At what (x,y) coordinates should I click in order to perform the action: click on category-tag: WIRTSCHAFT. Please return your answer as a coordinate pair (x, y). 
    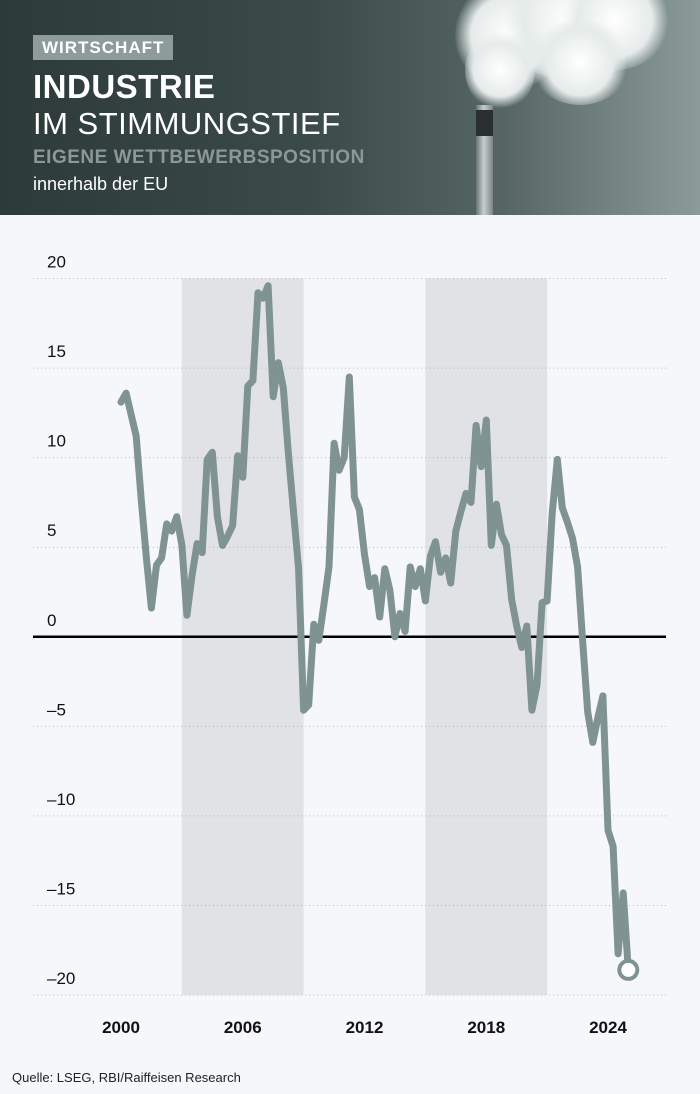
    Looking at the image, I should click on (103, 47).